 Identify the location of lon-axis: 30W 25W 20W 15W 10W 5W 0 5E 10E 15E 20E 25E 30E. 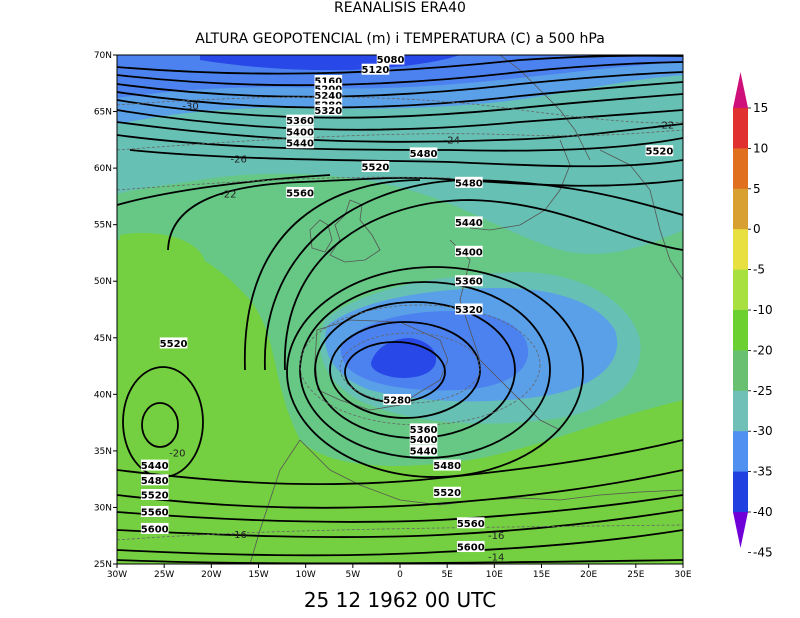
(399, 572).